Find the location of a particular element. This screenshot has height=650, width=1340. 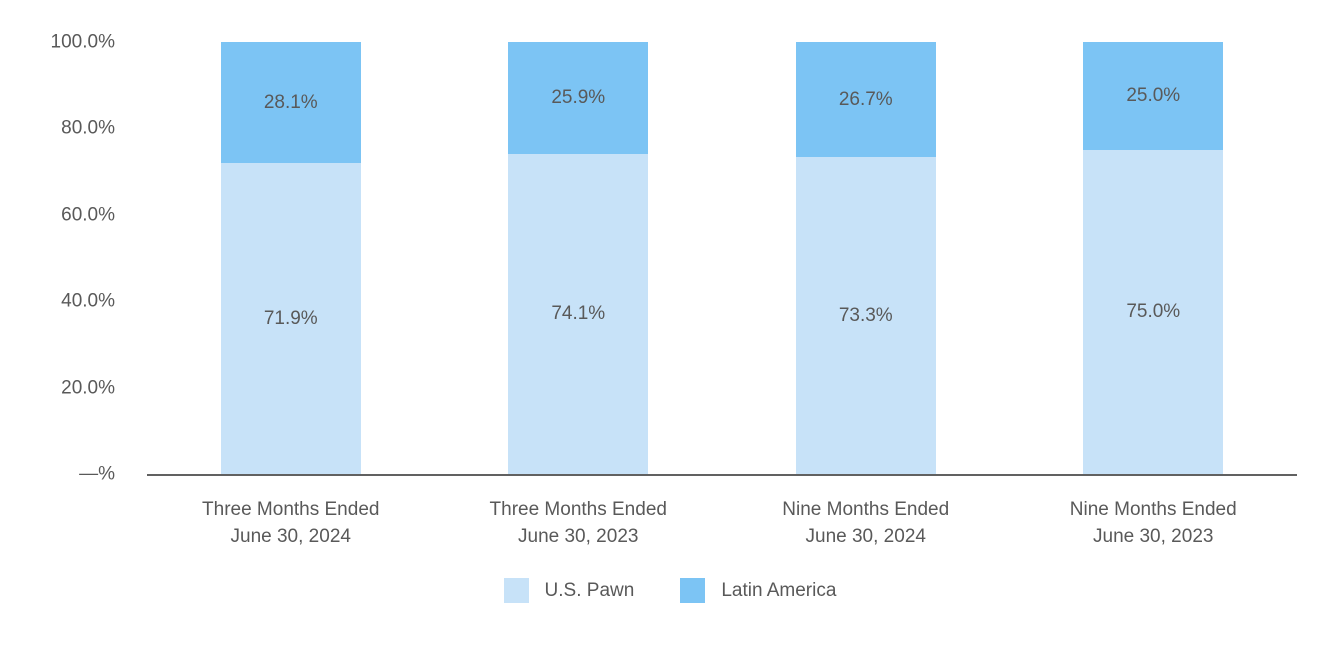

x-axis-category-label: Nine Months Ended June 30, 2024 is located at coordinates (866, 523).